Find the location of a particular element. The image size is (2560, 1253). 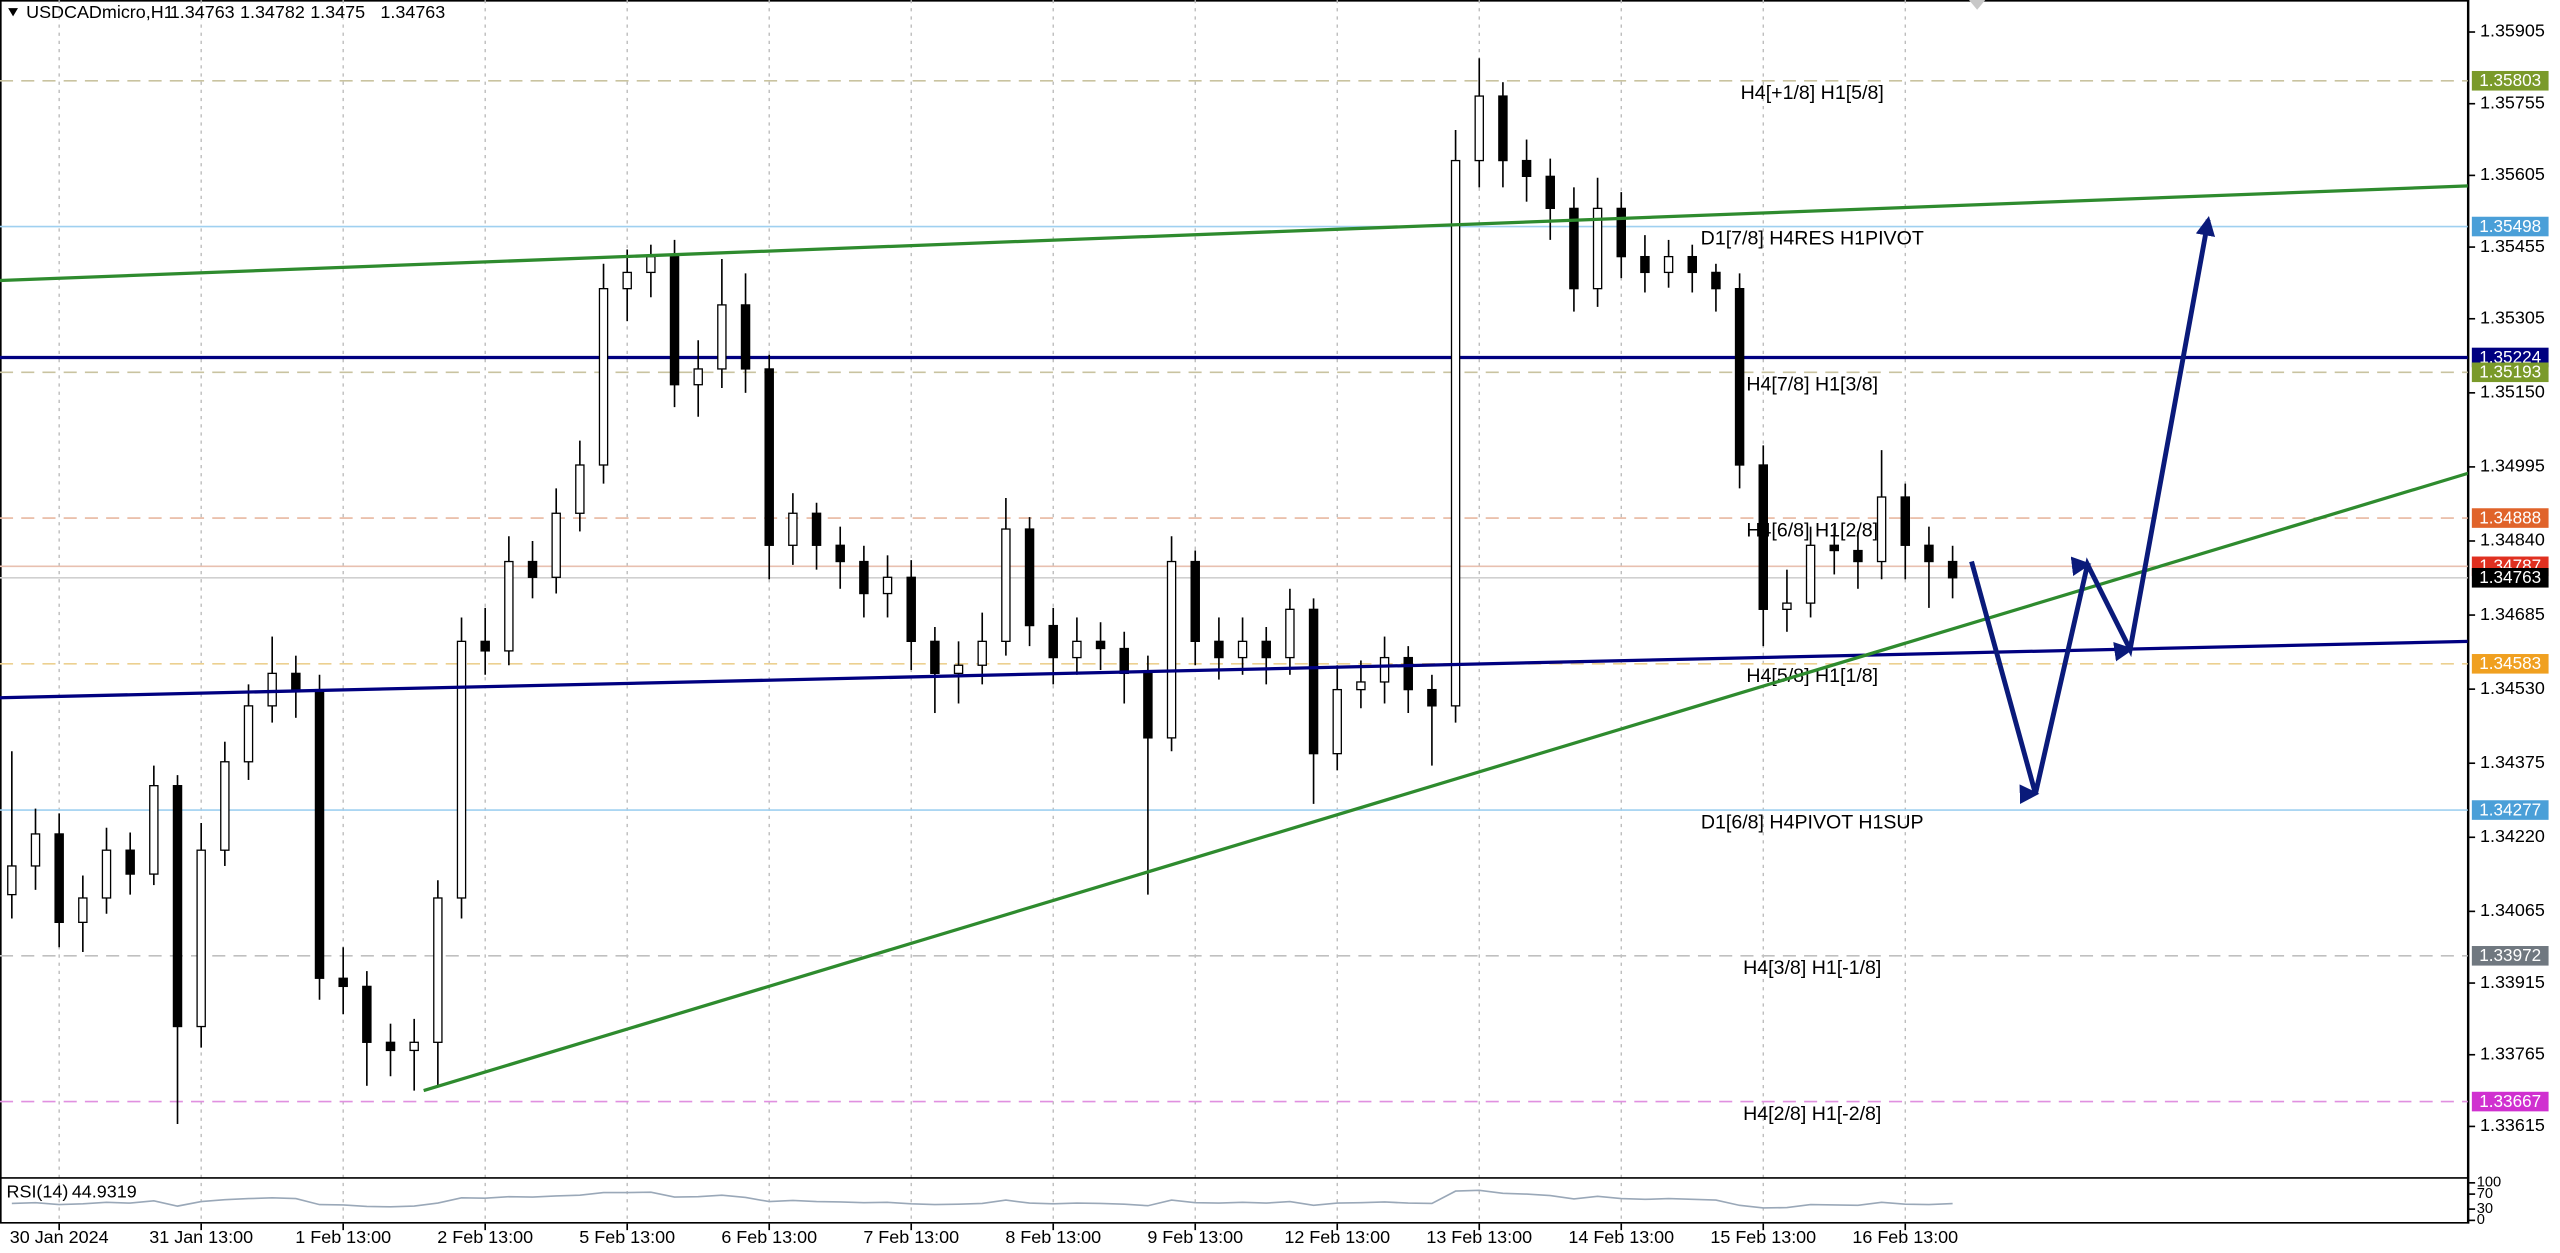

rsi-value: 44.9319 is located at coordinates (104, 1191).